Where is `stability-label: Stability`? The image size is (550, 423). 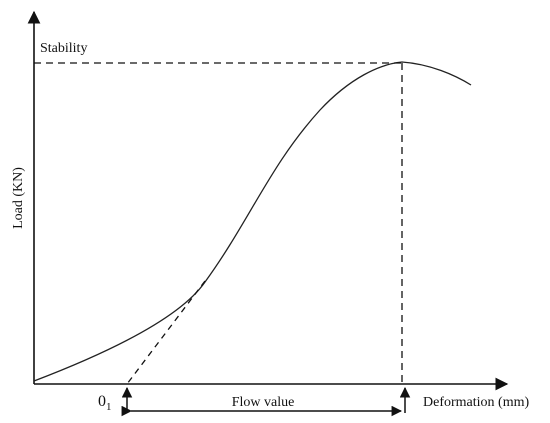 stability-label: Stability is located at coordinates (63, 48).